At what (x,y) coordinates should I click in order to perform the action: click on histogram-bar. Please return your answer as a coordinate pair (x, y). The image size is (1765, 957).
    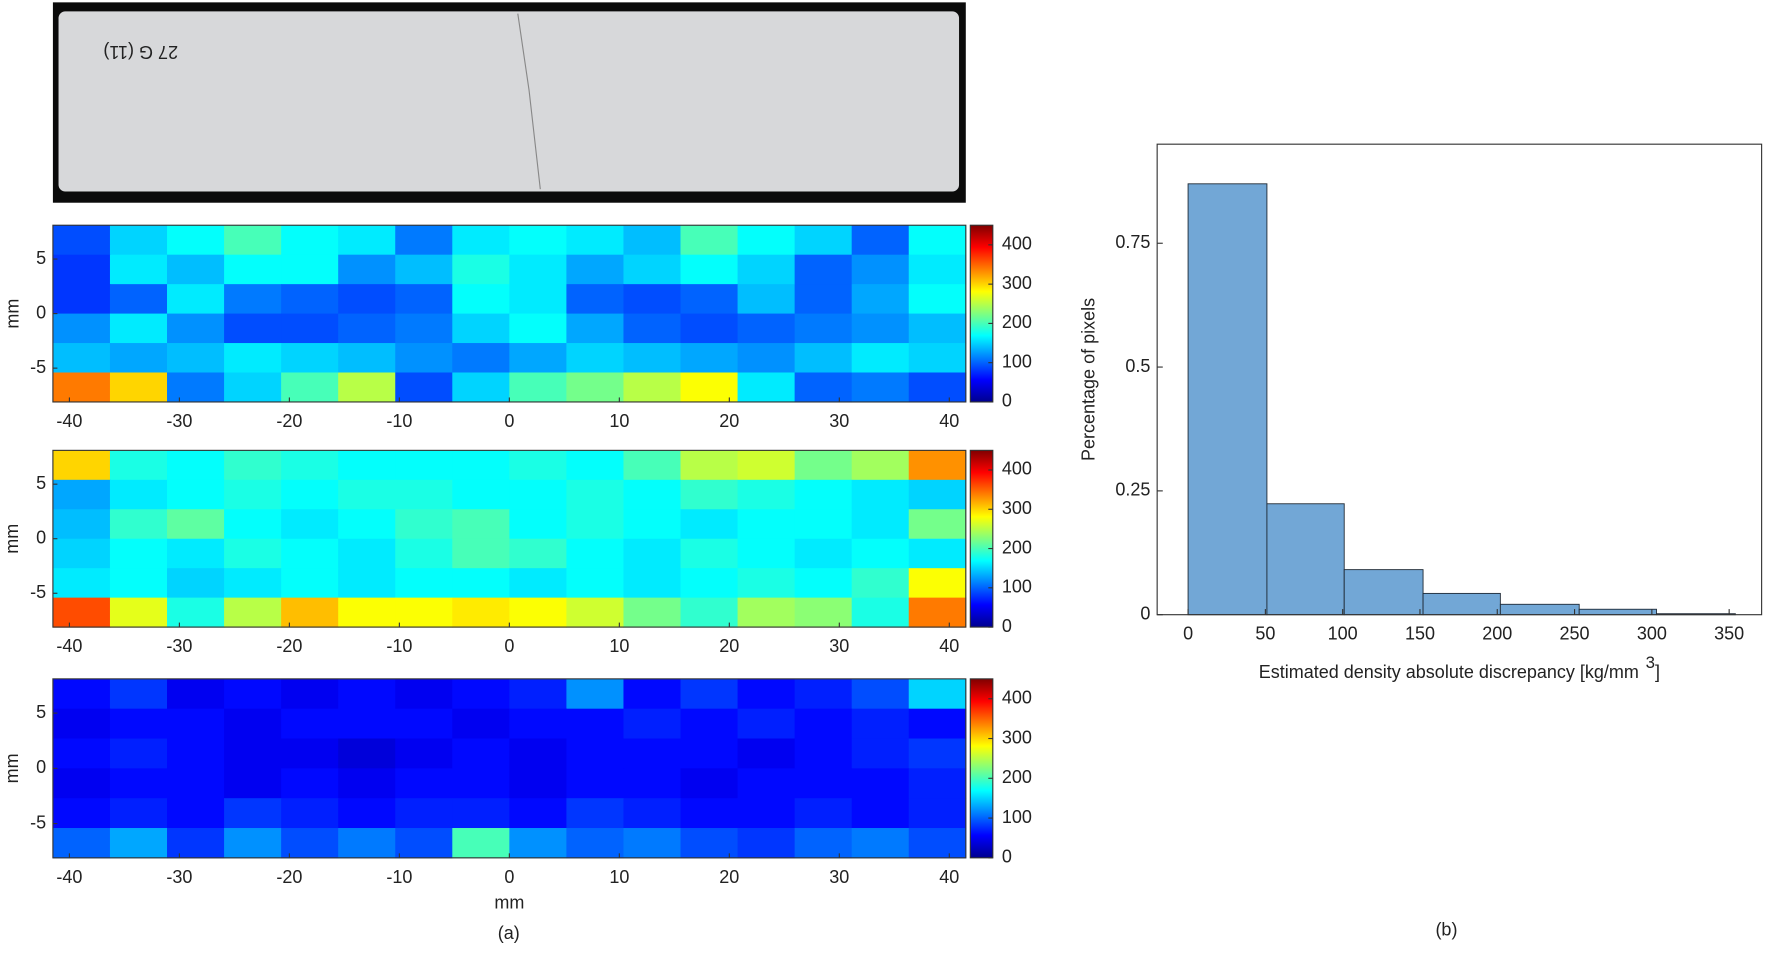
    Looking at the image, I should click on (1617, 612).